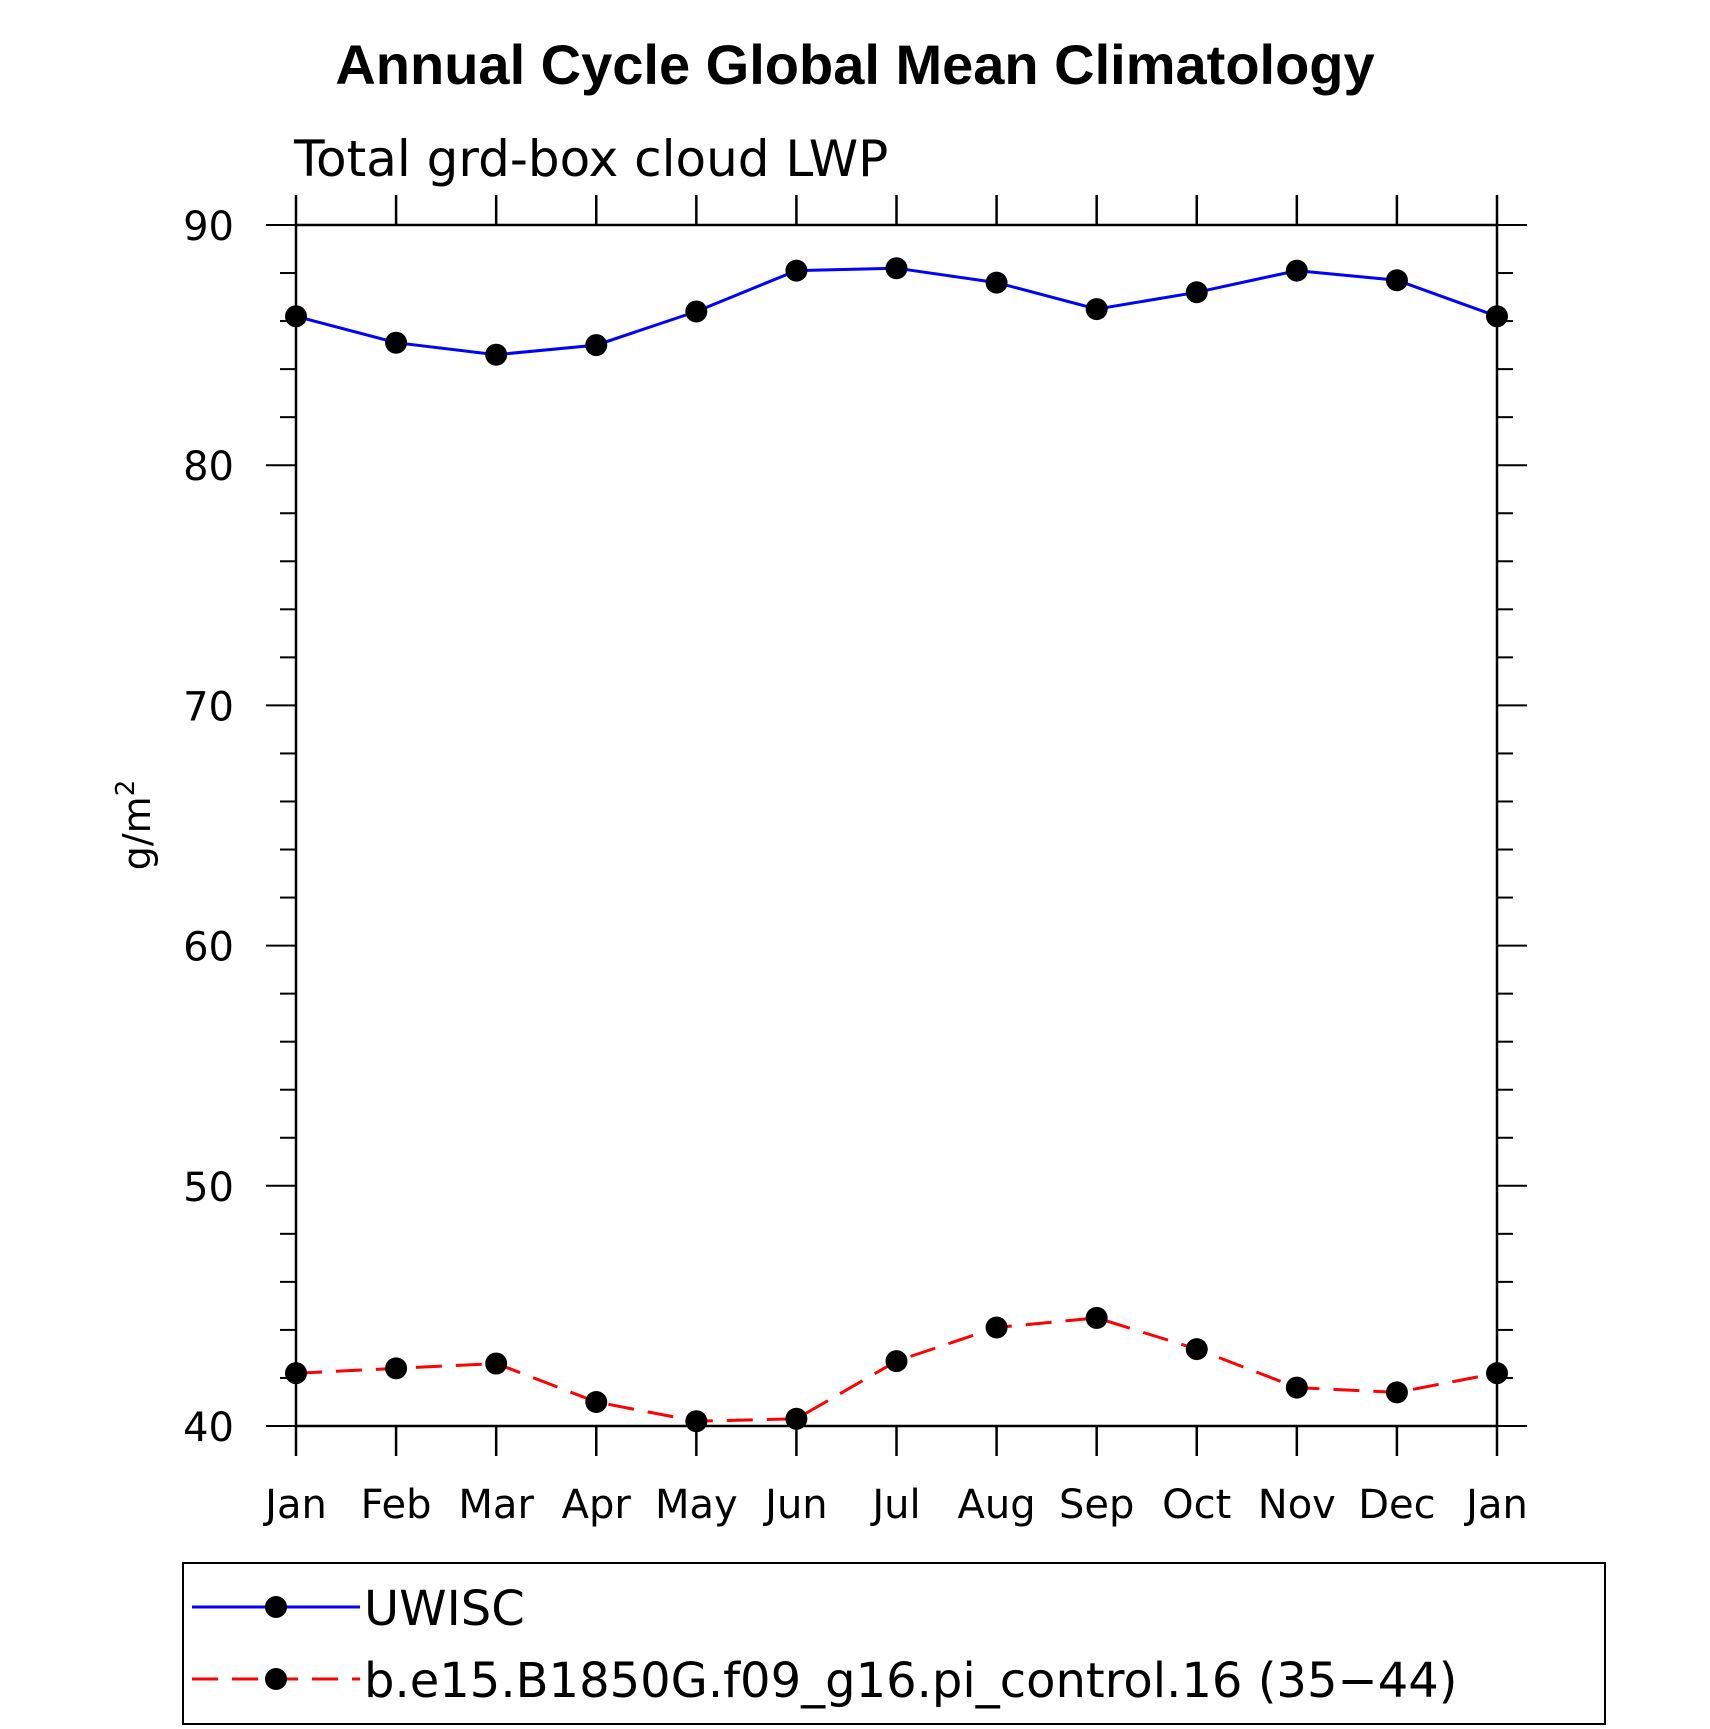 The height and width of the screenshot is (1729, 1710). Describe the element at coordinates (208, 227) in the screenshot. I see `y-tick-label: 90` at that location.